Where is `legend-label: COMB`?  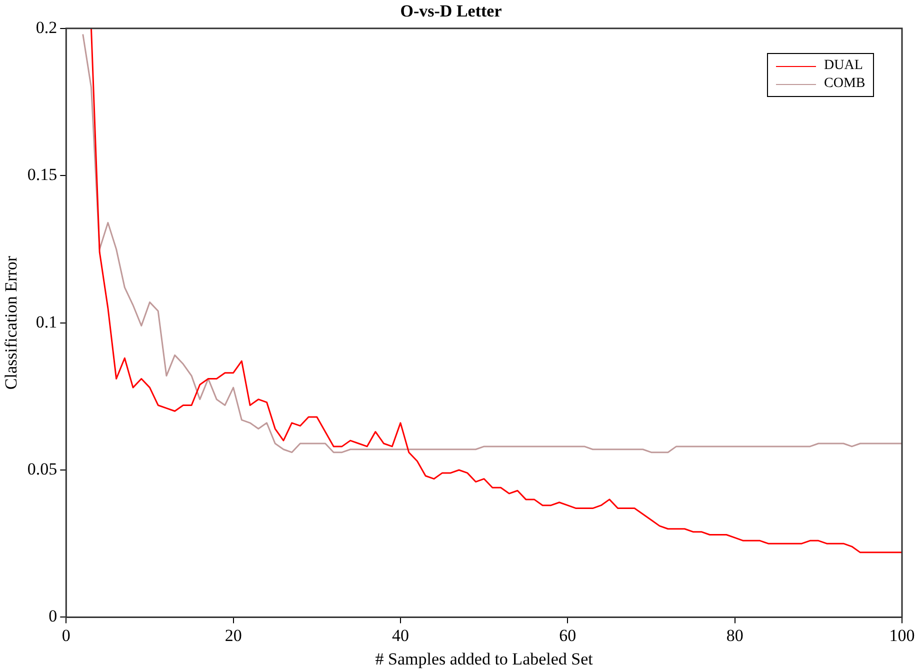 legend-label: COMB is located at coordinates (845, 84).